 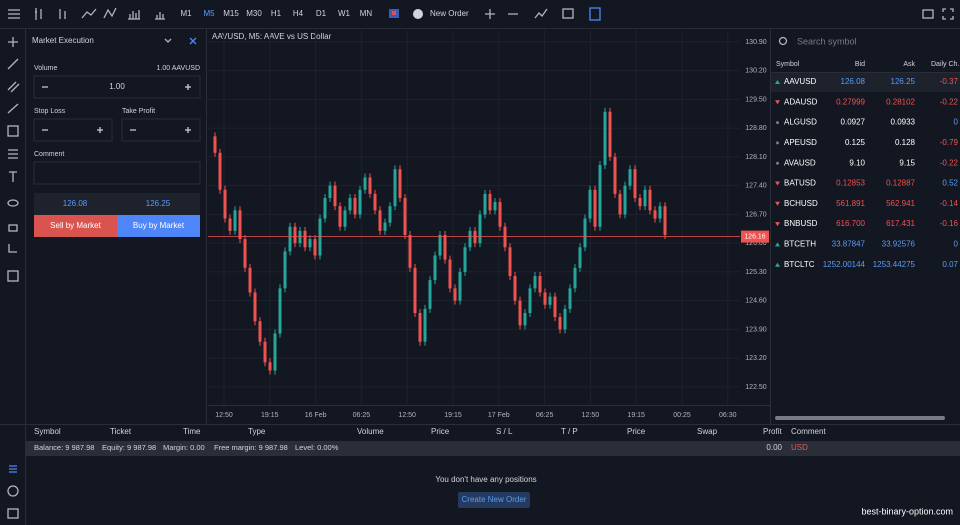 What do you see at coordinates (121, 431) in the screenshot?
I see `column-header: Ticket` at bounding box center [121, 431].